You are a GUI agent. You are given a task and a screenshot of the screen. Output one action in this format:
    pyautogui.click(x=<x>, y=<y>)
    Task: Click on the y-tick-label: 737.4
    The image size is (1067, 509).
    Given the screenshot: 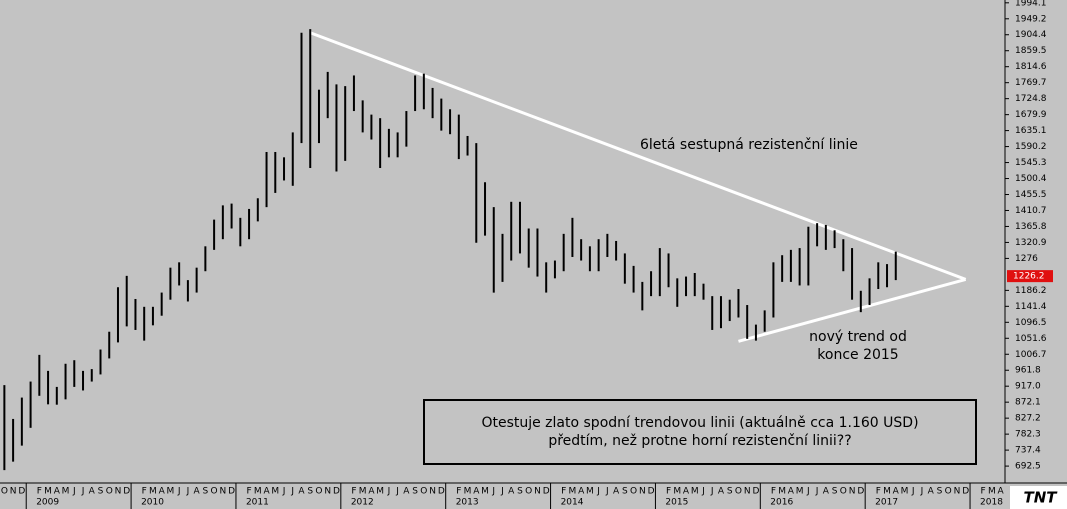 What is the action you would take?
    pyautogui.click(x=1028, y=451)
    